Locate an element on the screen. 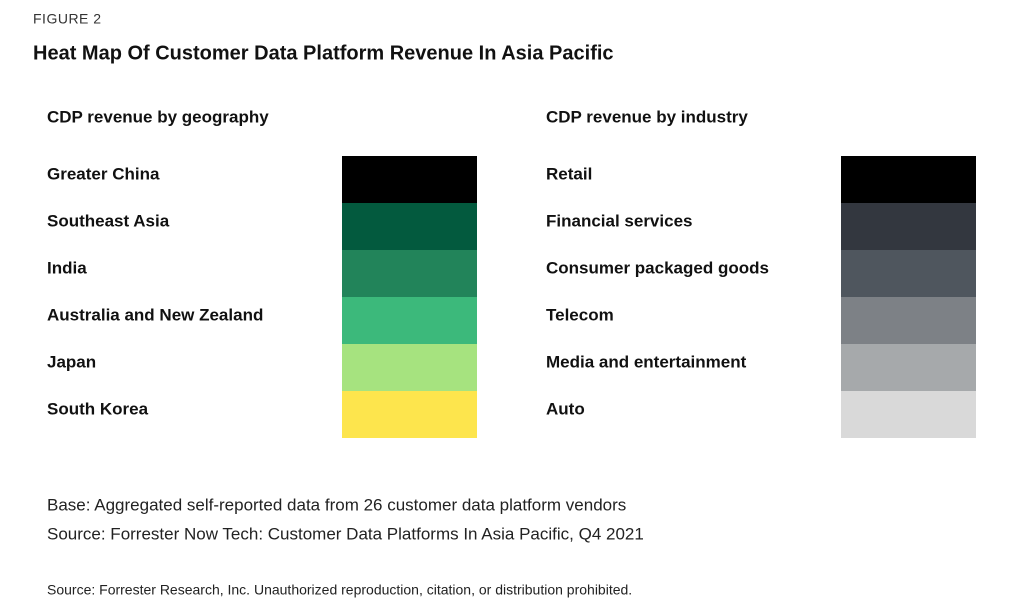 The image size is (1024, 604). row-label: Greater China is located at coordinates (103, 173).